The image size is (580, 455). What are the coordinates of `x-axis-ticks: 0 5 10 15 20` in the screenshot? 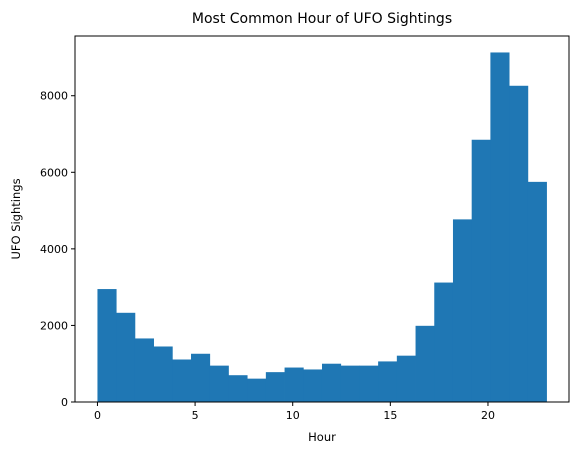 It's located at (294, 412).